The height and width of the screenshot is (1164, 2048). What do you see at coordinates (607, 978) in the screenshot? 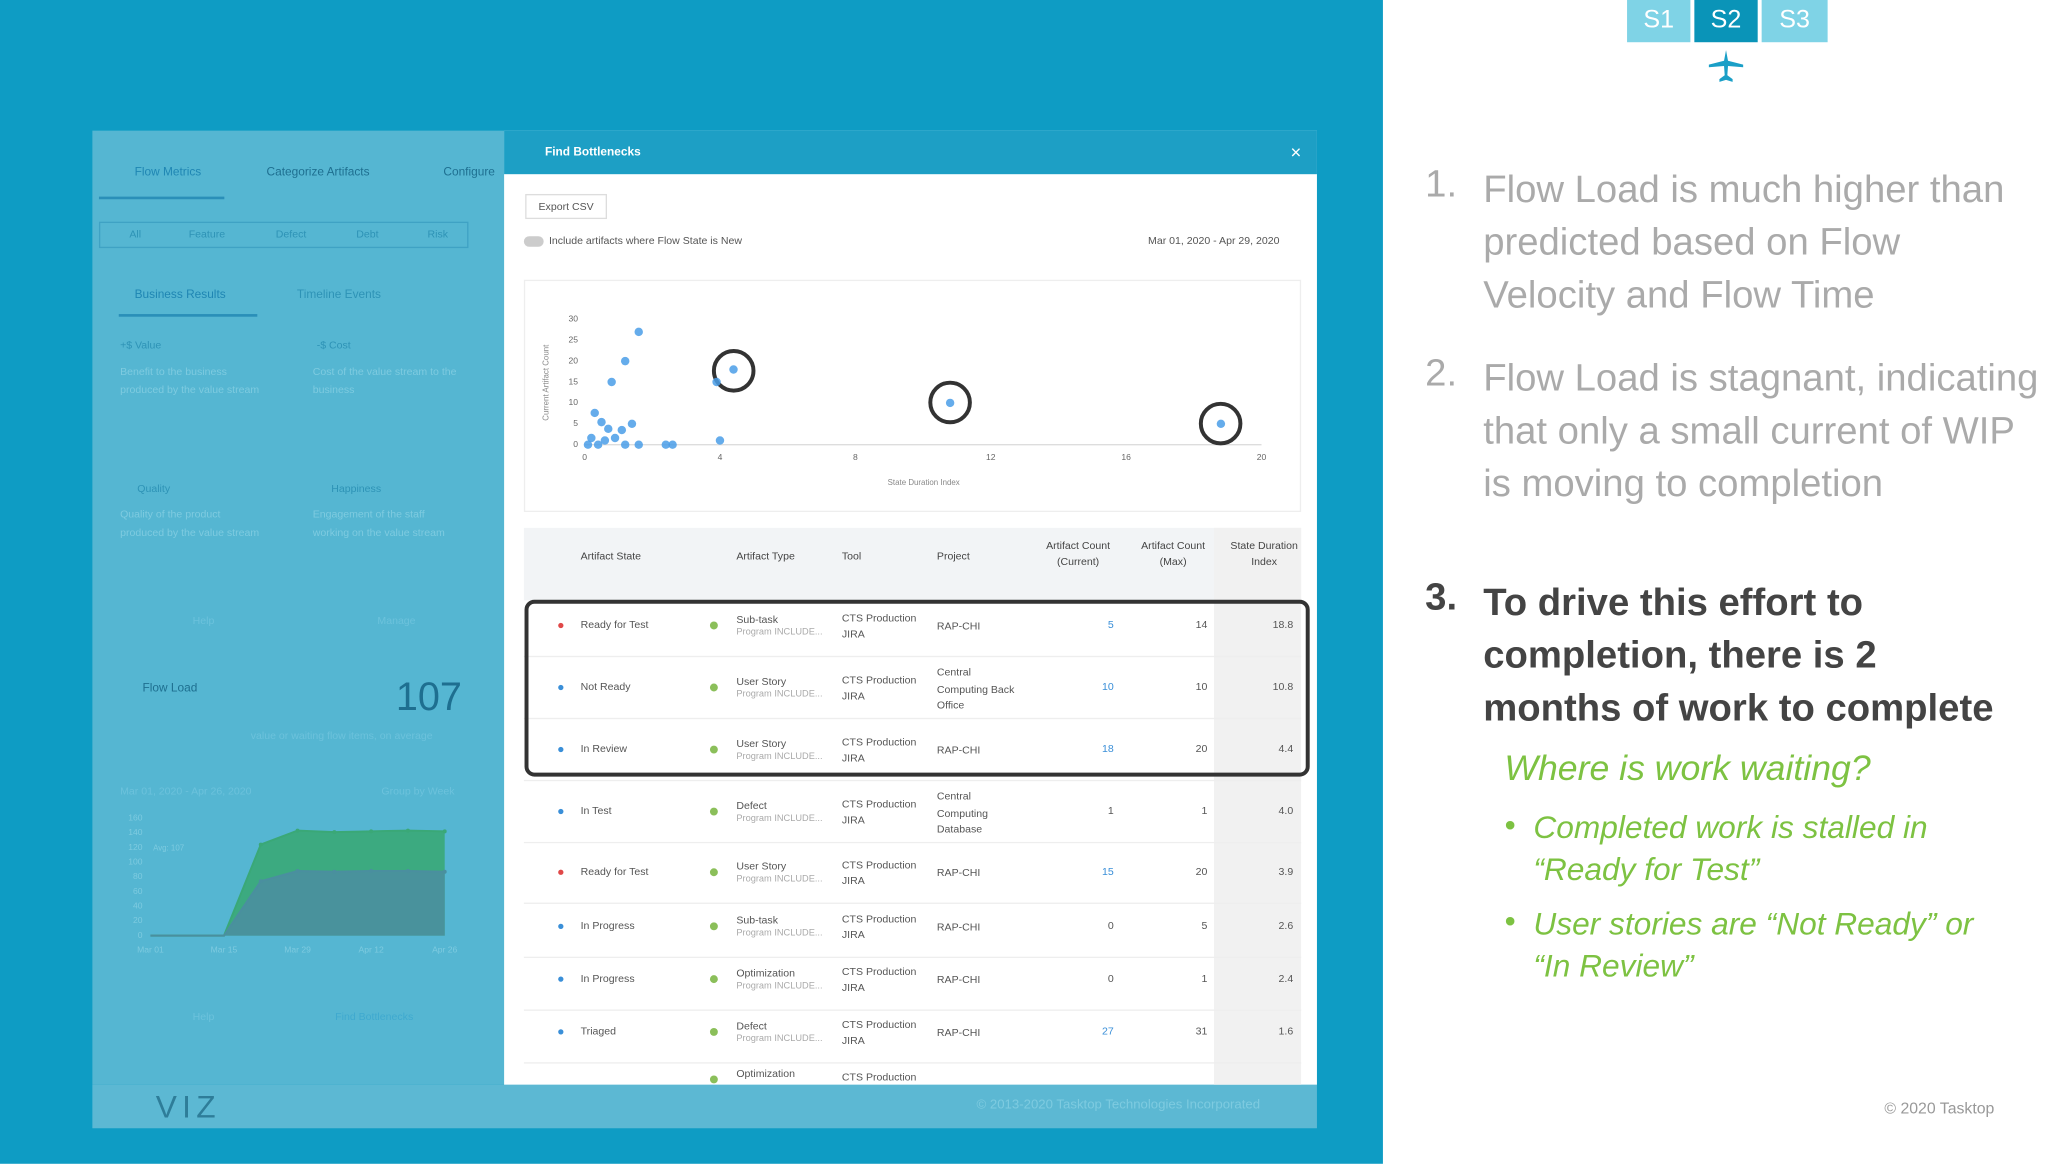
I see `state: In Progress` at bounding box center [607, 978].